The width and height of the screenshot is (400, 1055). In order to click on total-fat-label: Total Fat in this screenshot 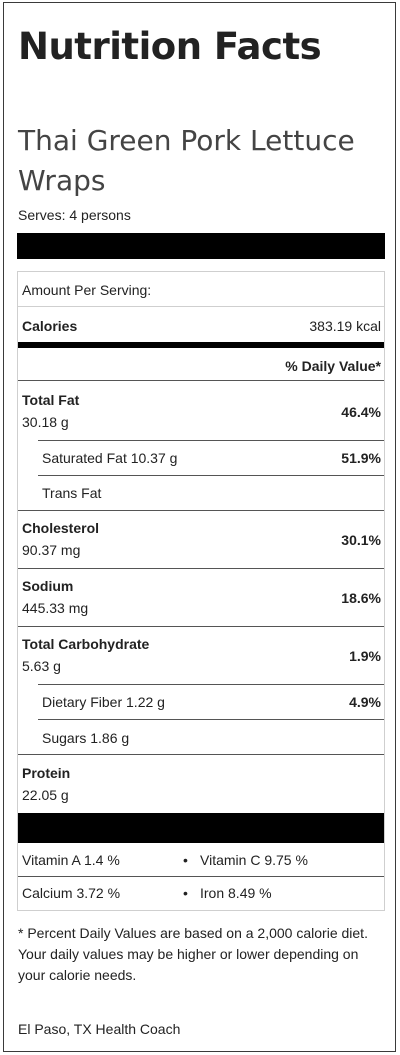, I will do `click(51, 400)`.